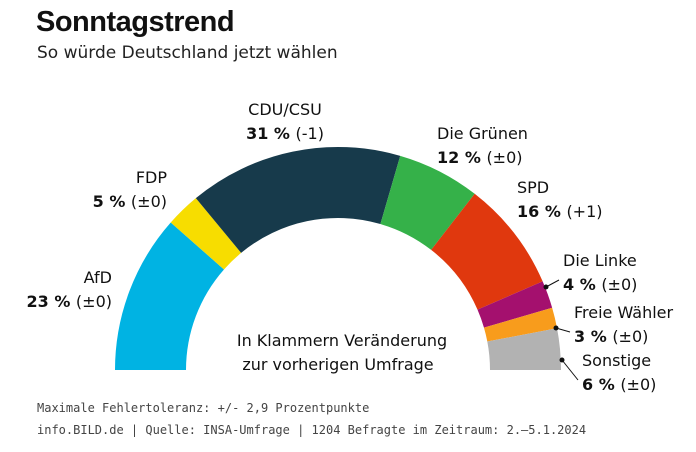 This screenshot has width=696, height=452. What do you see at coordinates (600, 284) in the screenshot?
I see `value-die-linke: 4 % (±0)` at bounding box center [600, 284].